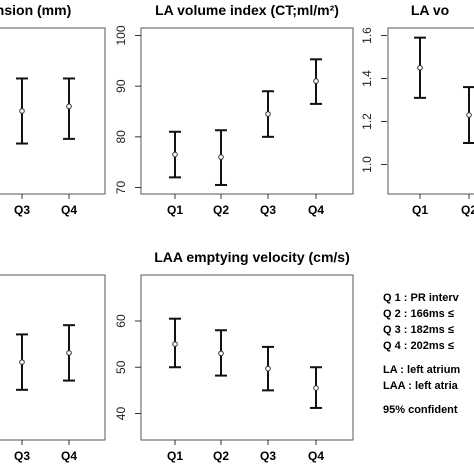 Image resolution: width=474 pixels, height=474 pixels. What do you see at coordinates (367, 35) in the screenshot?
I see `y-tick-label: 1.6` at bounding box center [367, 35].